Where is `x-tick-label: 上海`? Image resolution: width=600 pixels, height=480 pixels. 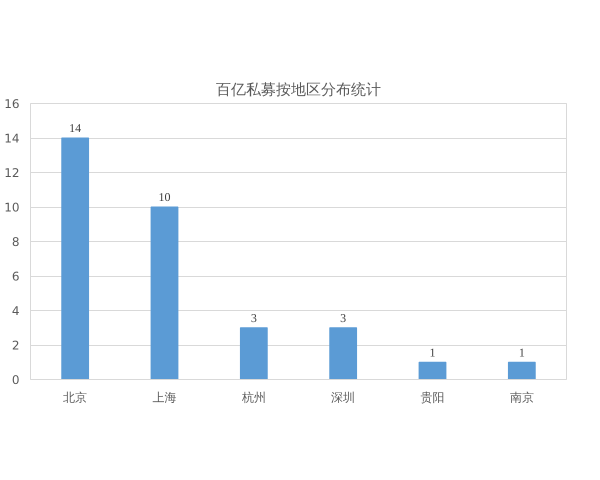 x-tick-label: 上海 is located at coordinates (164, 397).